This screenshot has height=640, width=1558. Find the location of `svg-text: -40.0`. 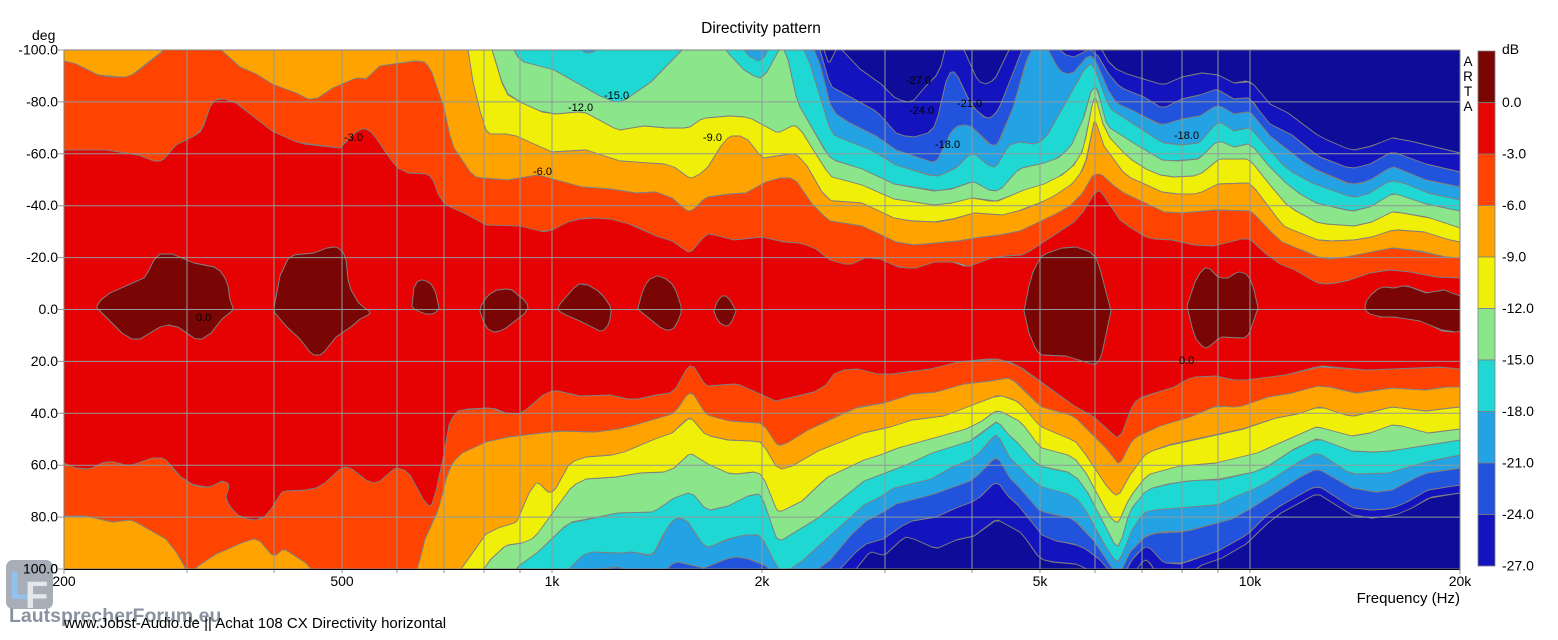

svg-text: -40.0 is located at coordinates (42, 205).